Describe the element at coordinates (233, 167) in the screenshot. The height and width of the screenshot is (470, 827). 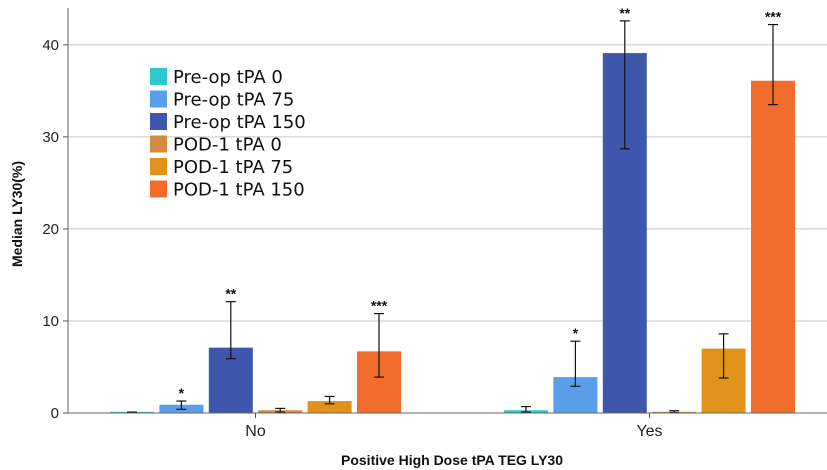
I see `legend-label: POD-1 tPA 75` at that location.